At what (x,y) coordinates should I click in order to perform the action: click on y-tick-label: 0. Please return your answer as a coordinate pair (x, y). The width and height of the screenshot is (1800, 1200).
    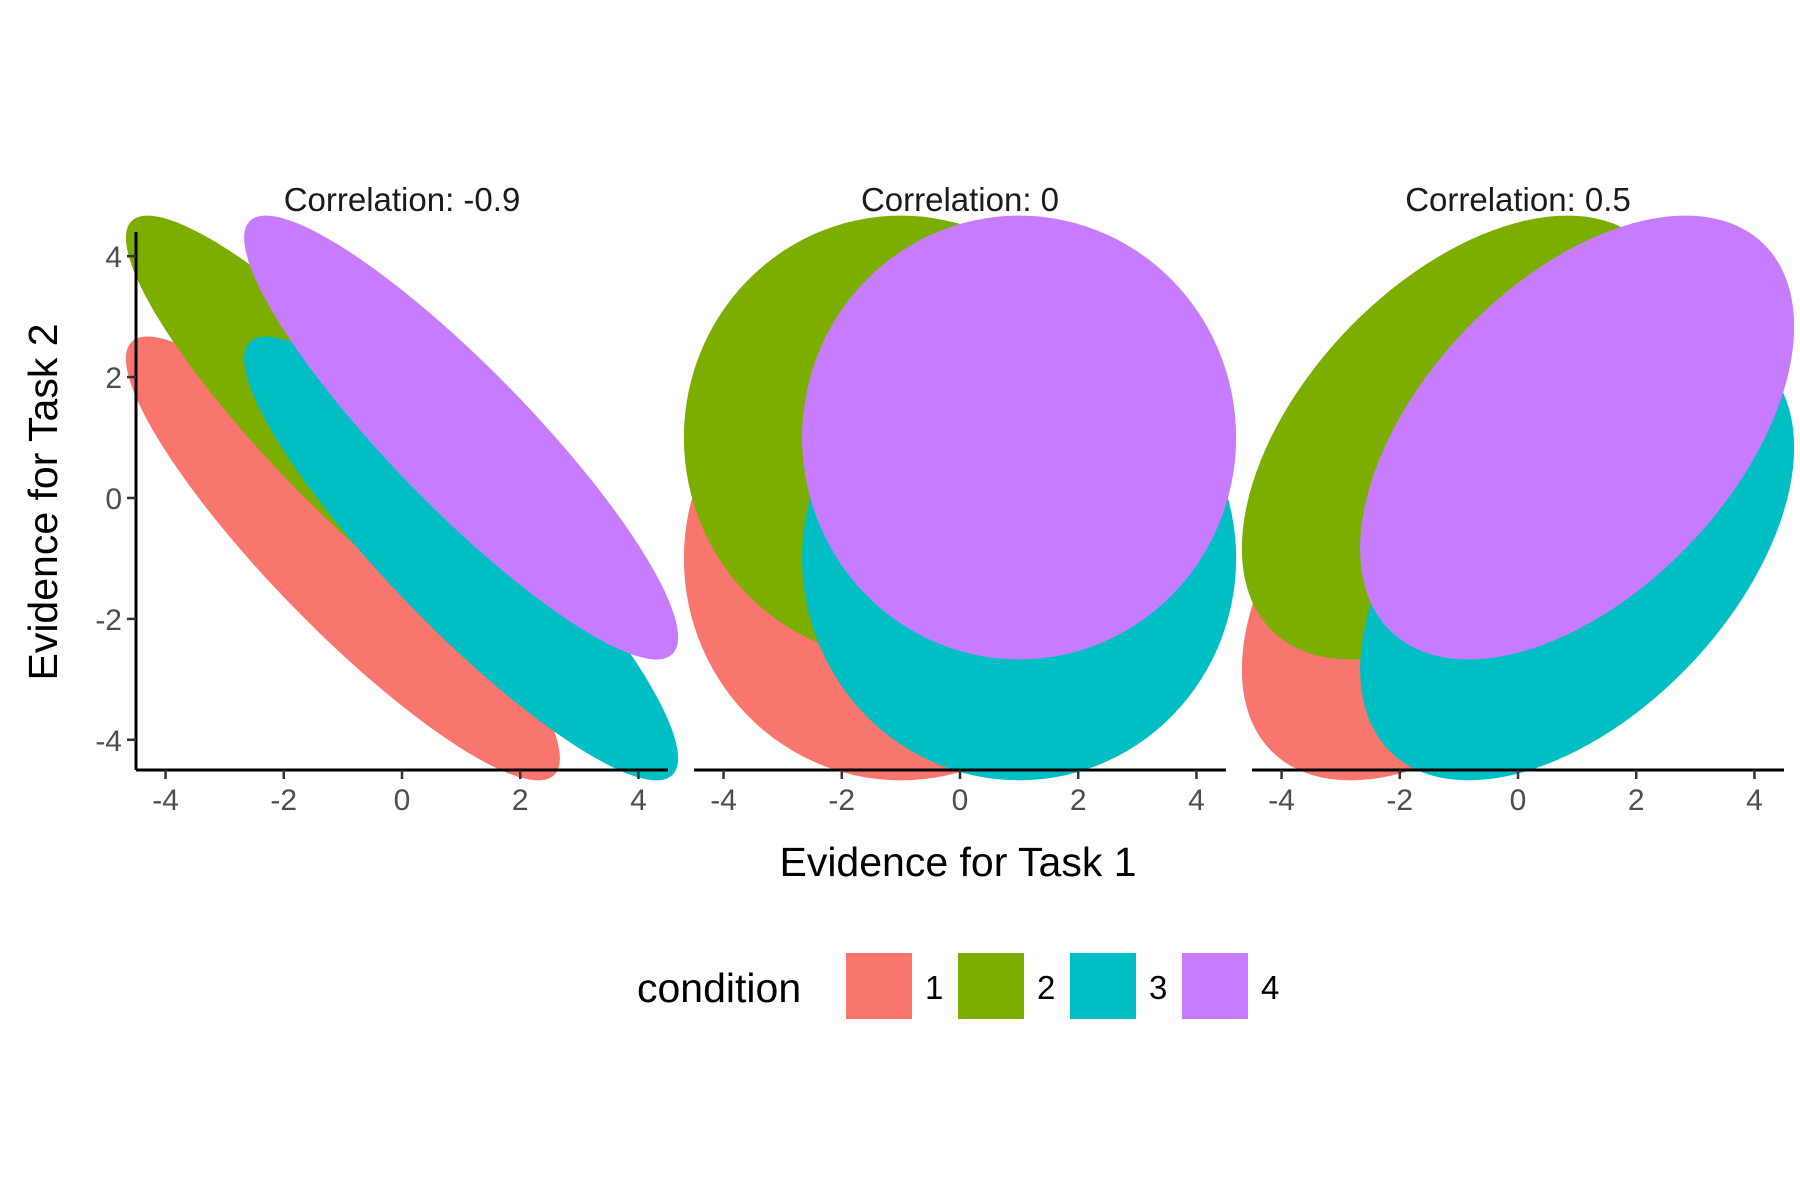
    Looking at the image, I should click on (113, 499).